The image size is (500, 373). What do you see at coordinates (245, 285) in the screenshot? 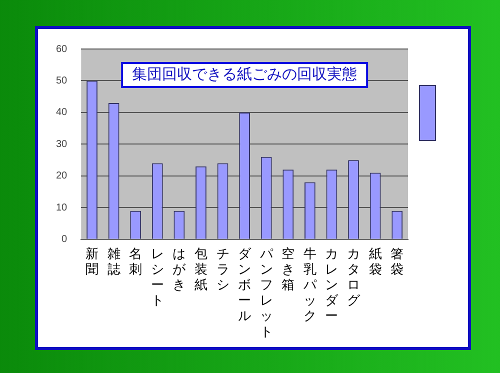
I see `x-tick-label: ダンボール` at bounding box center [245, 285].